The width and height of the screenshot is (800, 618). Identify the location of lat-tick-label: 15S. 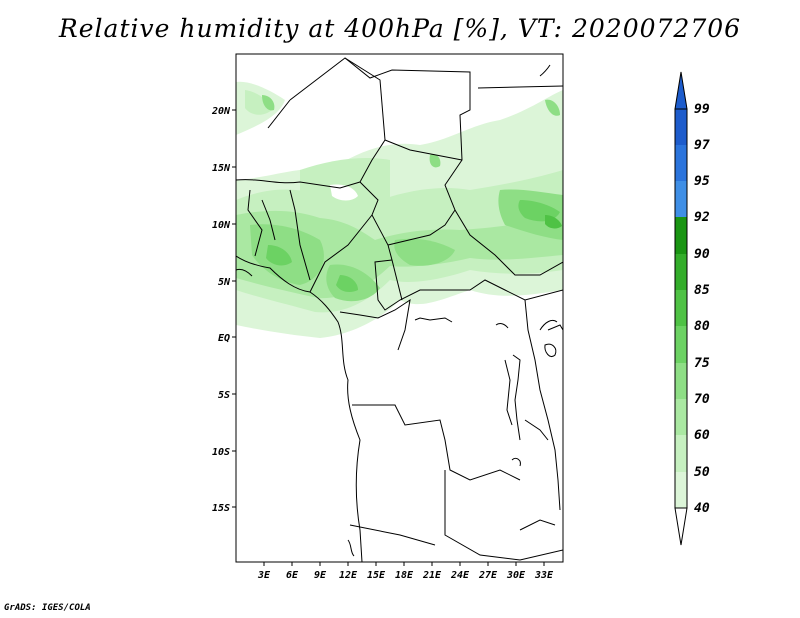
(221, 508).